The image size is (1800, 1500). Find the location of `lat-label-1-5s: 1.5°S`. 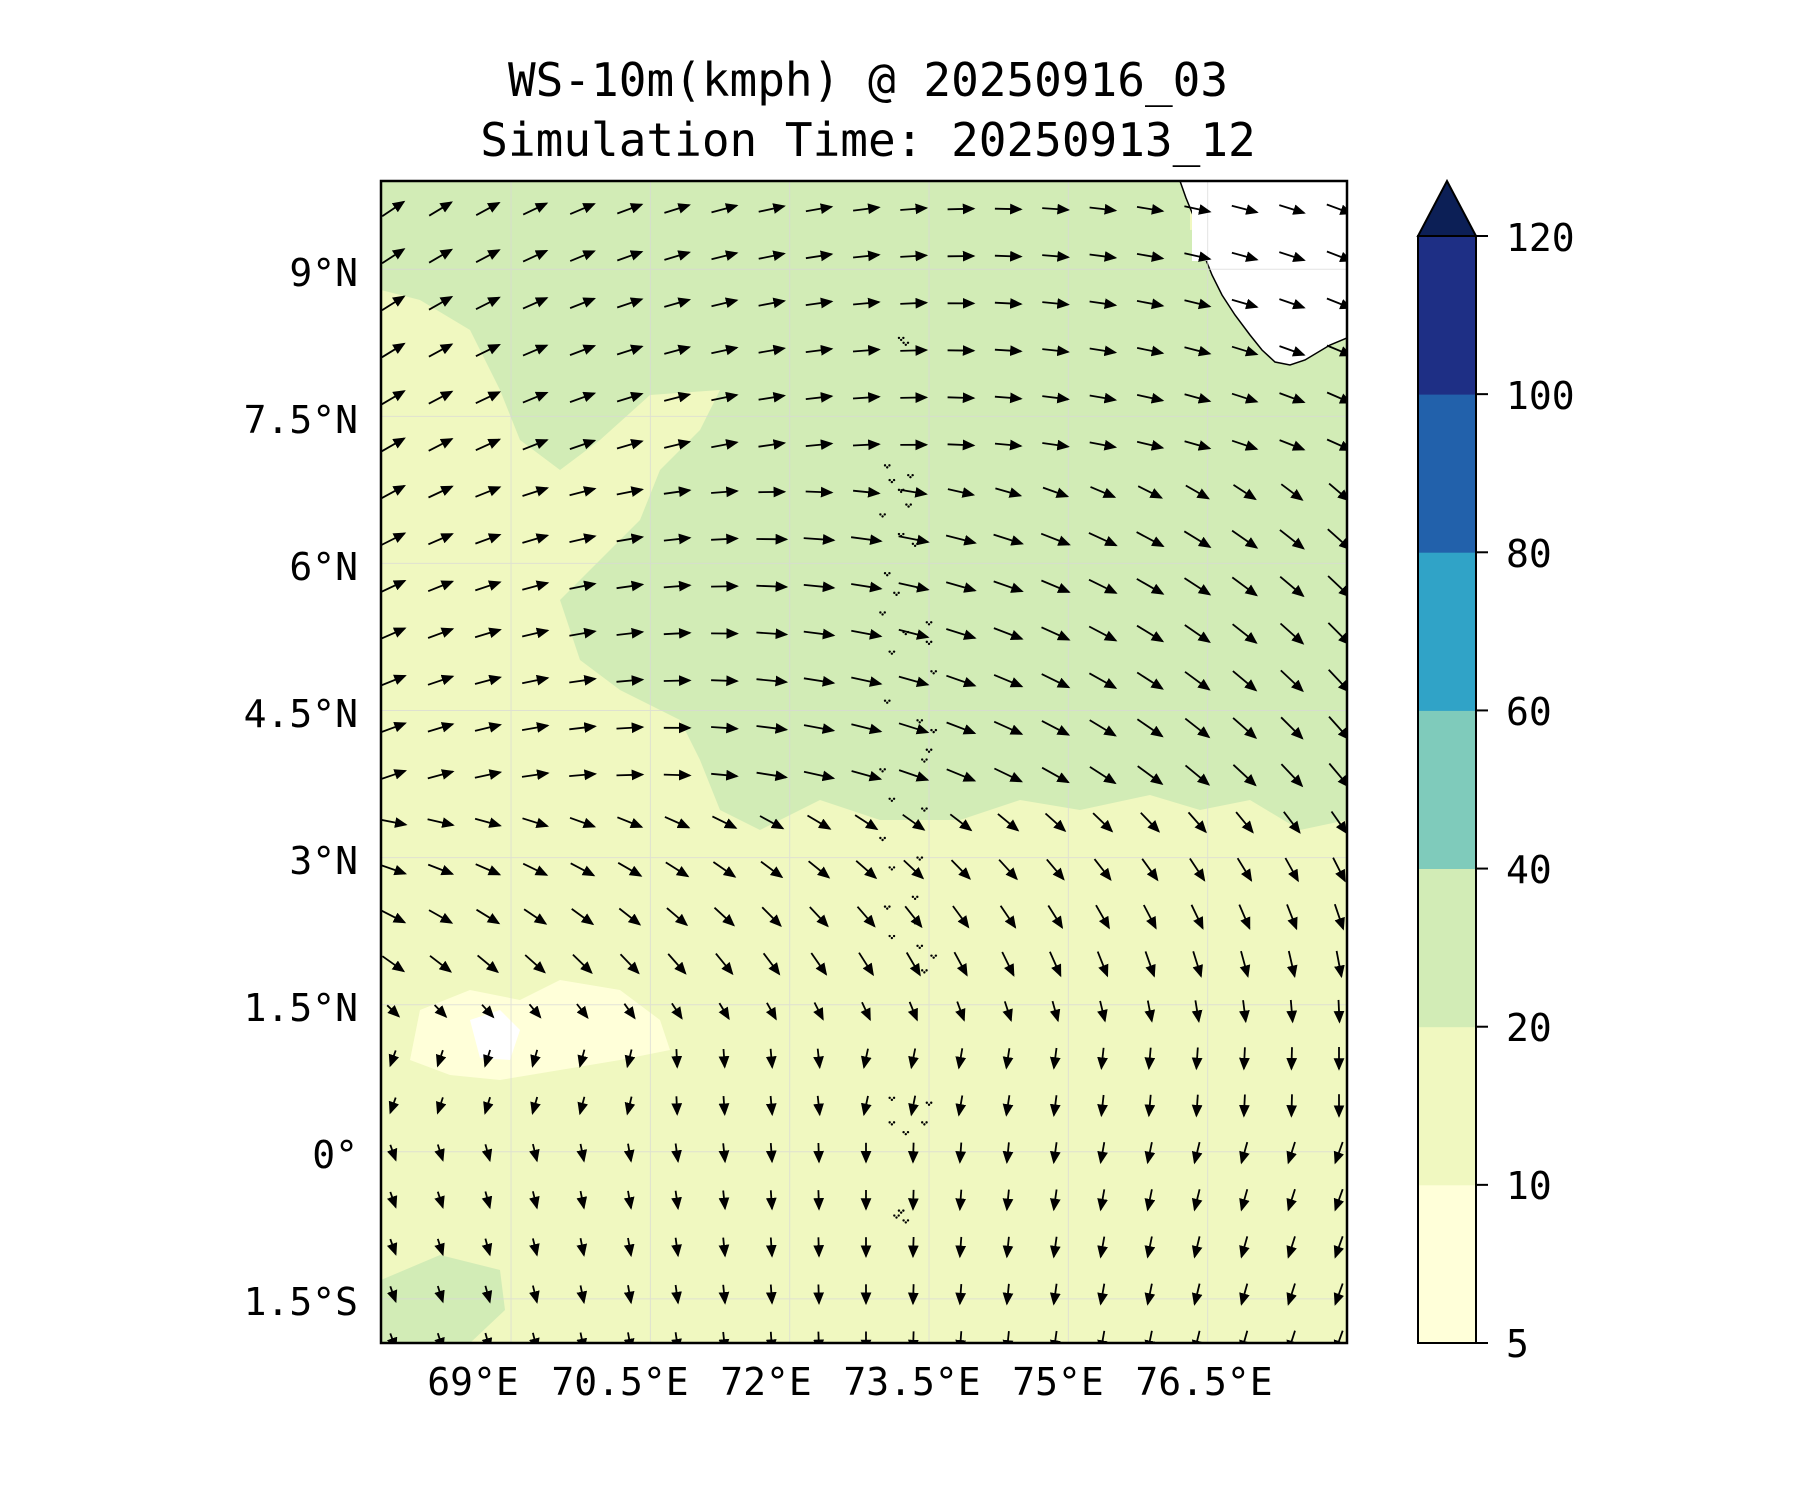

lat-label-1-5s: 1.5°S is located at coordinates (301, 1302).